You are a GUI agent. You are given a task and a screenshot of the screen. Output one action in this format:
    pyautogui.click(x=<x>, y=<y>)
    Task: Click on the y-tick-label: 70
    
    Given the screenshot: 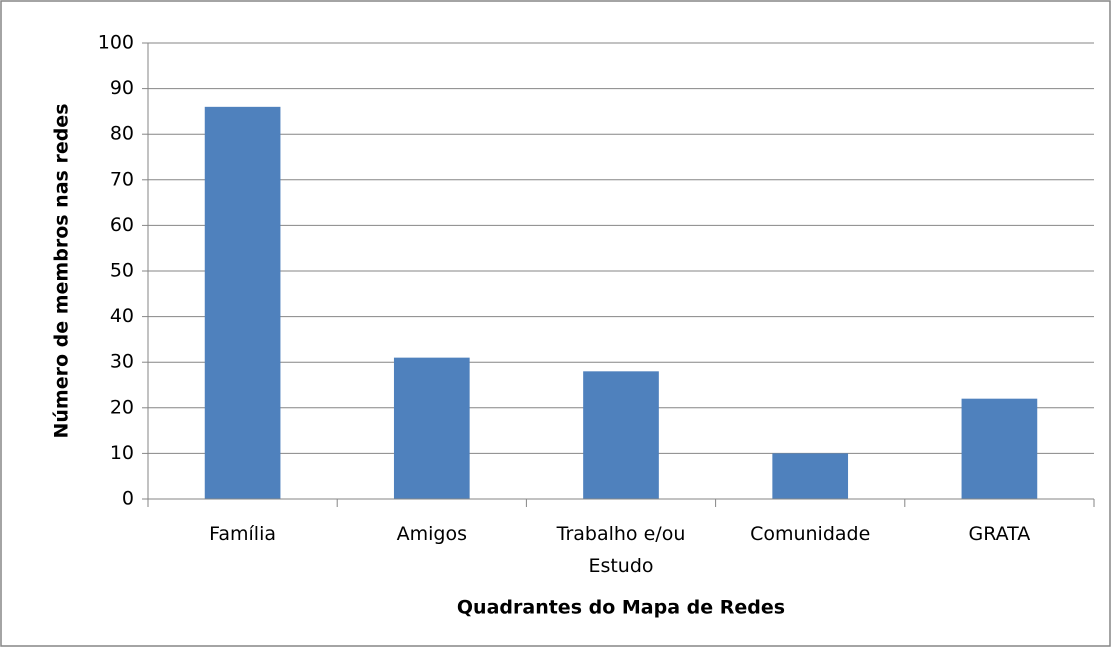 What is the action you would take?
    pyautogui.click(x=122, y=179)
    